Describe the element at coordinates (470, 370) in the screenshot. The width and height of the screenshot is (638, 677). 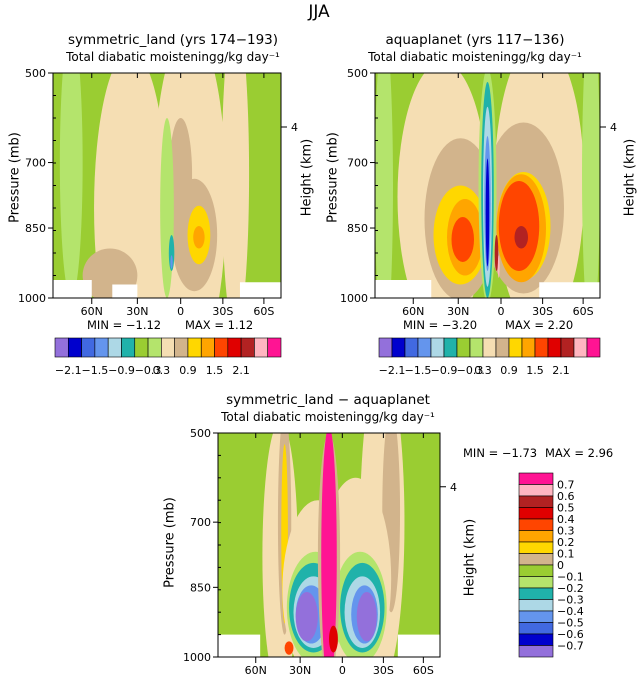
I see `panel2-colorbar-label: −0.3` at that location.